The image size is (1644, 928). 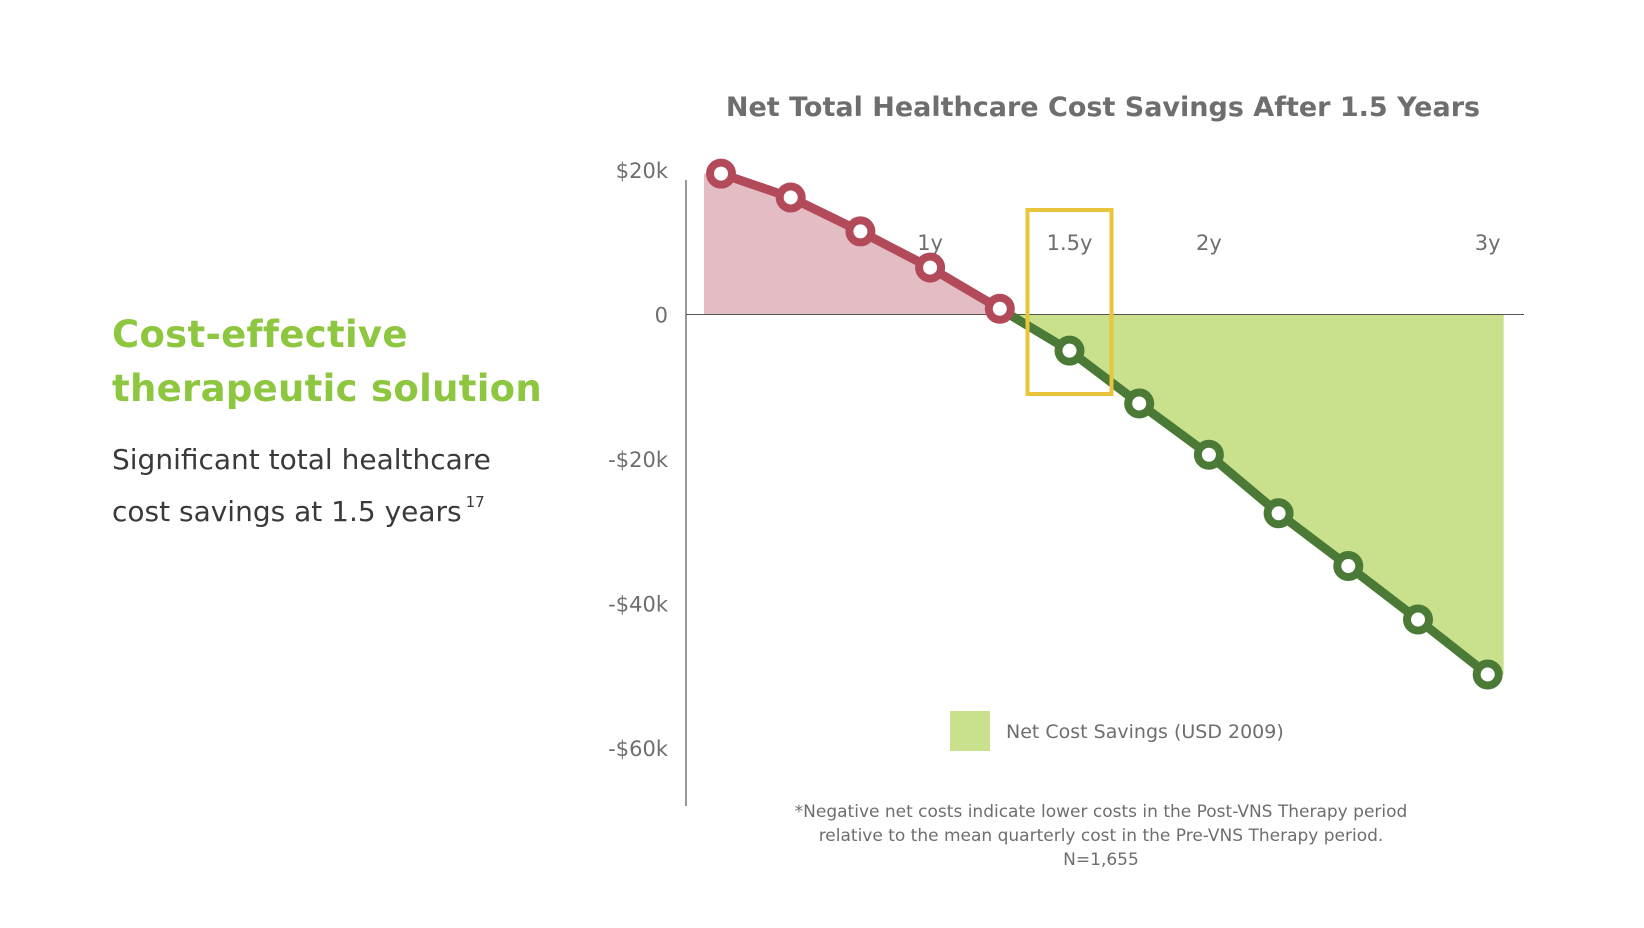 What do you see at coordinates (638, 460) in the screenshot?
I see `y-tick-label: -$20k` at bounding box center [638, 460].